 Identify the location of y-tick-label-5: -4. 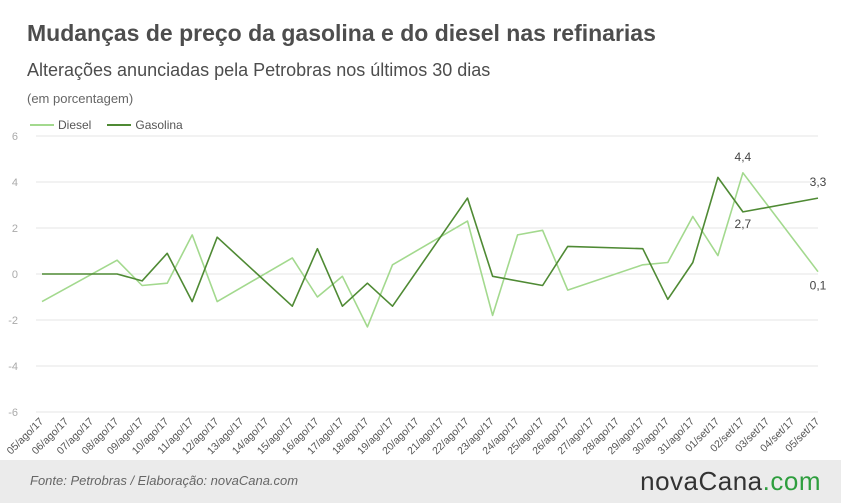
(13, 367).